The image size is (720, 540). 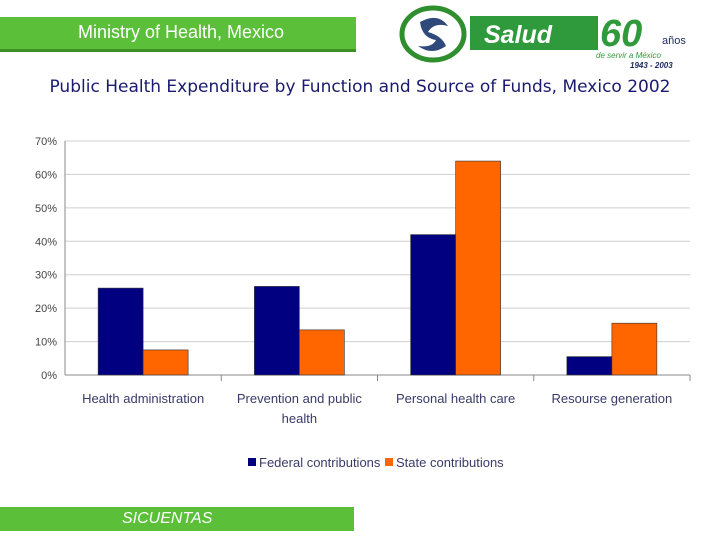 I want to click on x-category-label: Resourse generation, so click(x=612, y=398).